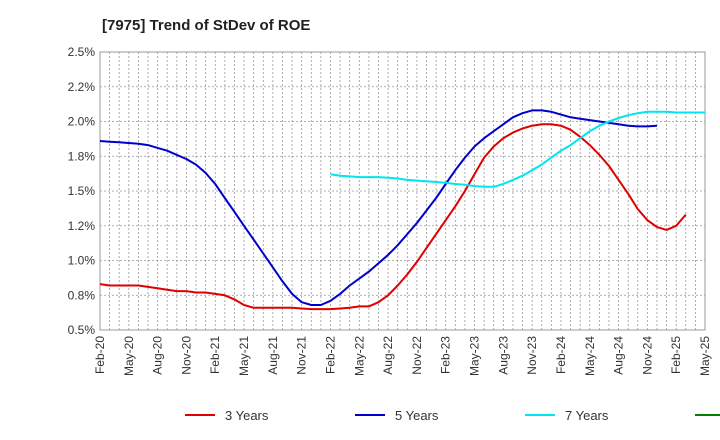 This screenshot has width=720, height=440. What do you see at coordinates (590, 356) in the screenshot?
I see `x-tick-label: May-24` at bounding box center [590, 356].